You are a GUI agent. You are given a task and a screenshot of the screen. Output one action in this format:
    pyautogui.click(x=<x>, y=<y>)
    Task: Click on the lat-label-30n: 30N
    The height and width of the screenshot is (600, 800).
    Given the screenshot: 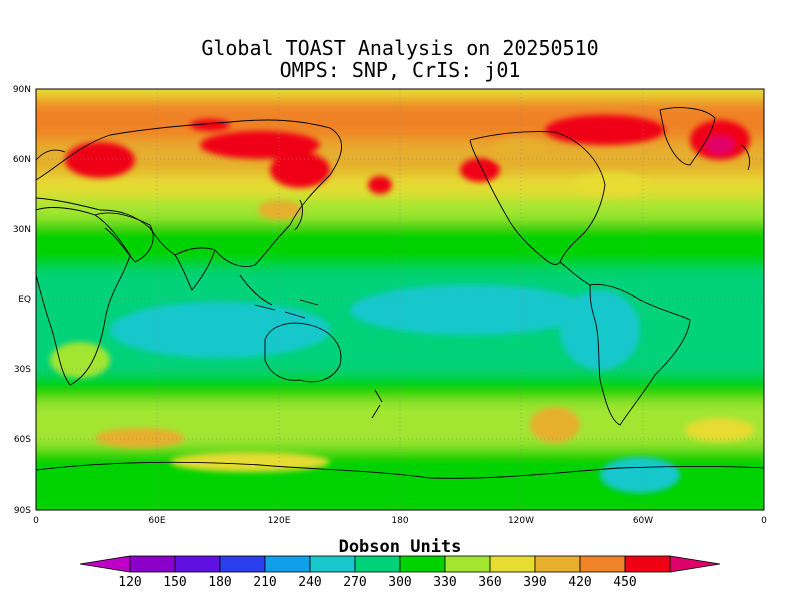 What is the action you would take?
    pyautogui.click(x=22, y=230)
    